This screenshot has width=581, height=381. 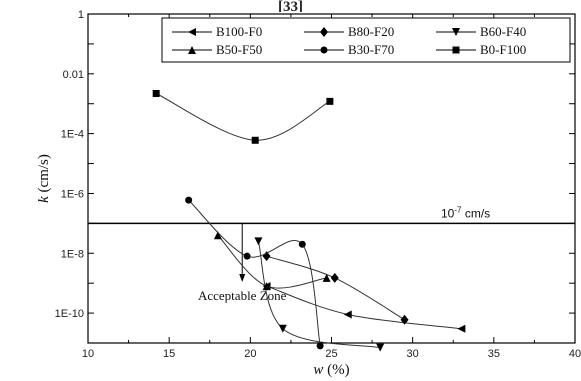 I want to click on series-b0-f100, so click(x=243, y=116).